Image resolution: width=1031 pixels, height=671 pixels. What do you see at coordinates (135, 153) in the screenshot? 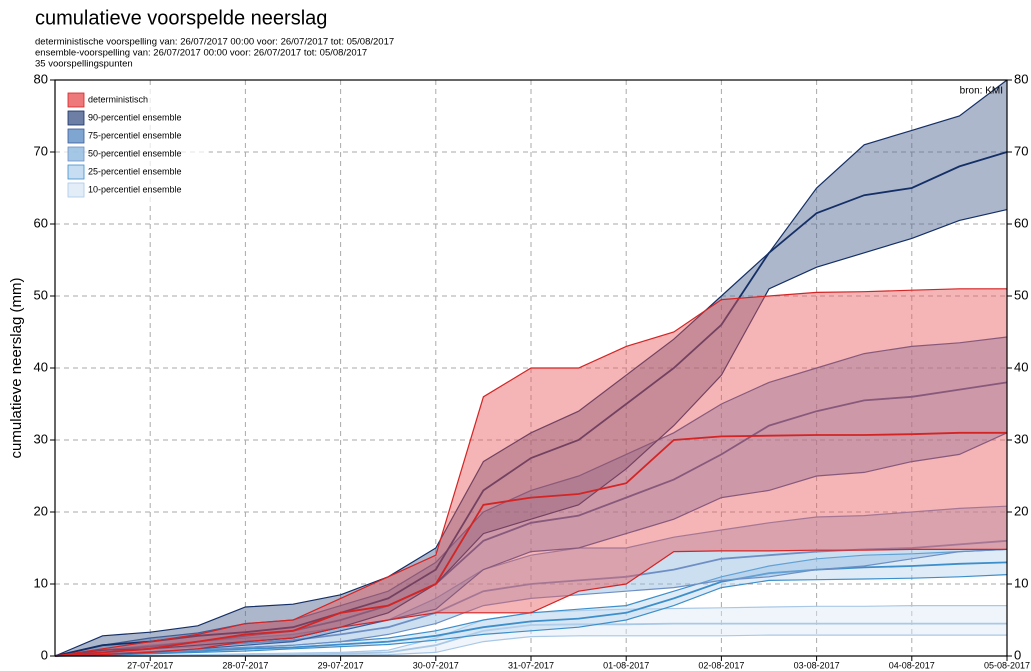
I see `legend-label: 50-percentiel ensemble` at bounding box center [135, 153].